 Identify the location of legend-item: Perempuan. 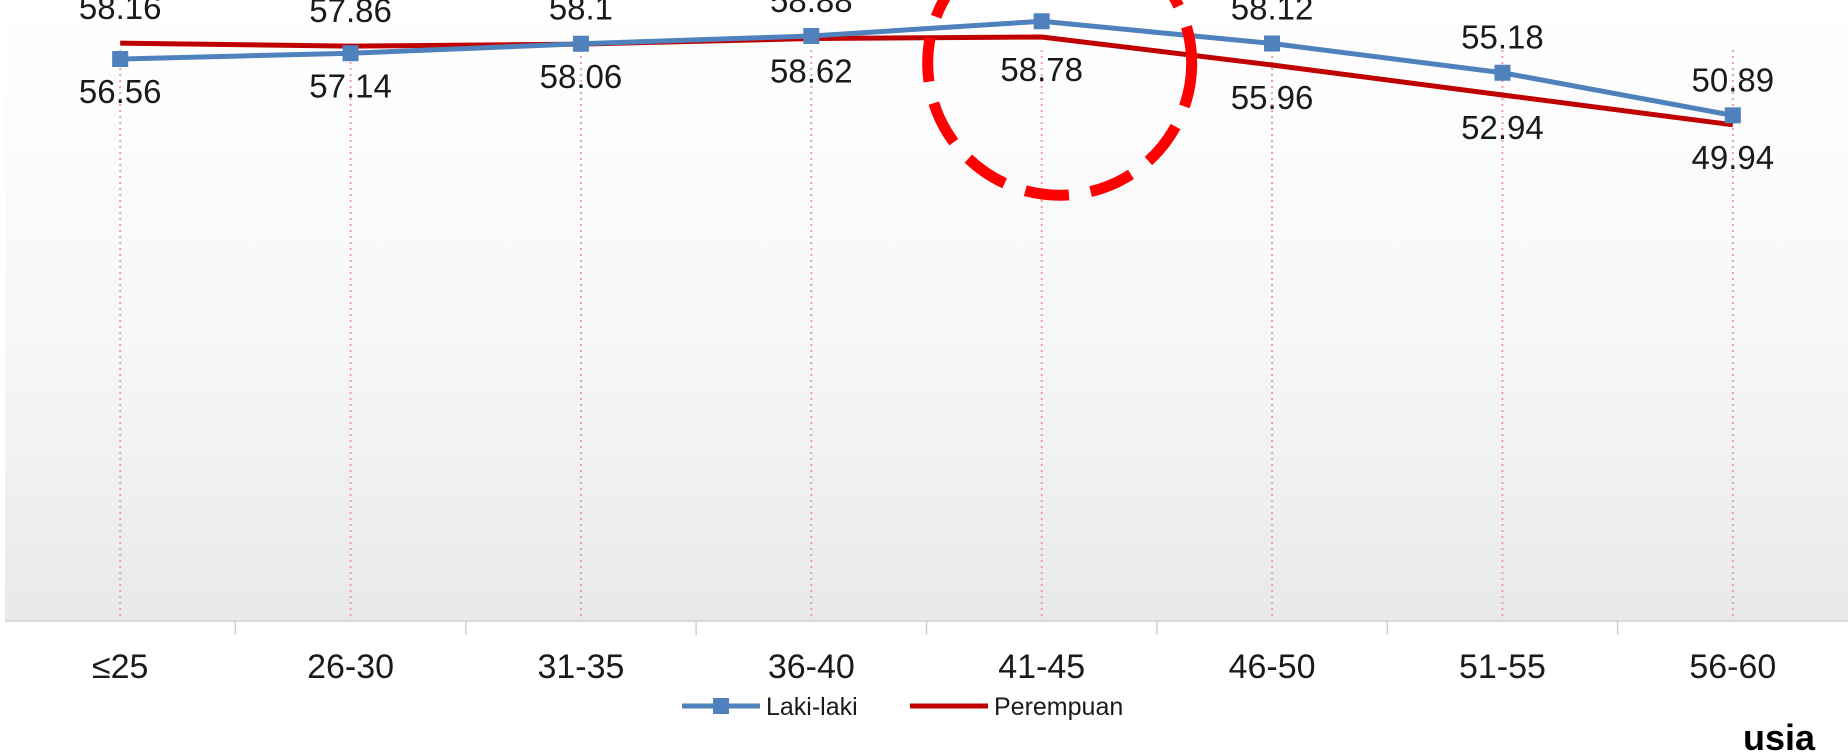
(1016, 707).